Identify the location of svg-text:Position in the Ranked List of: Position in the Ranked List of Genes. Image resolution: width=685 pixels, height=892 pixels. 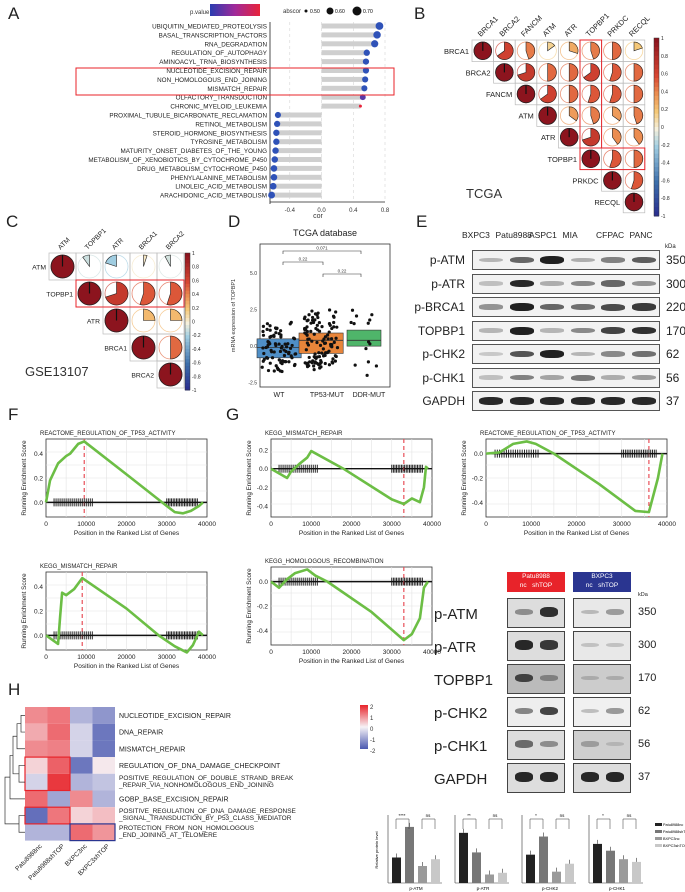
(577, 533).